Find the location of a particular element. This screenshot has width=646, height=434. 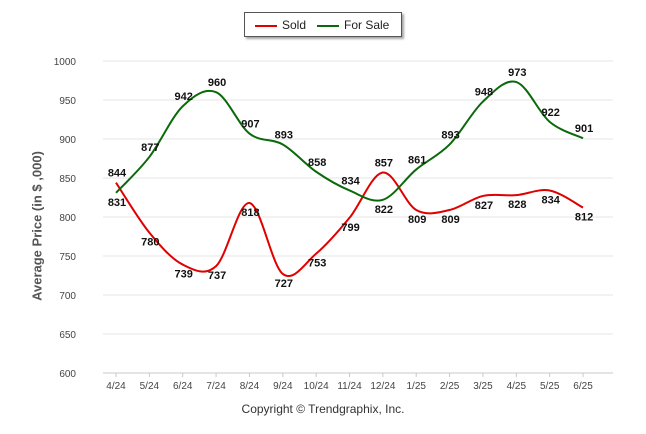

x-tick-label: 1/25 is located at coordinates (417, 386).